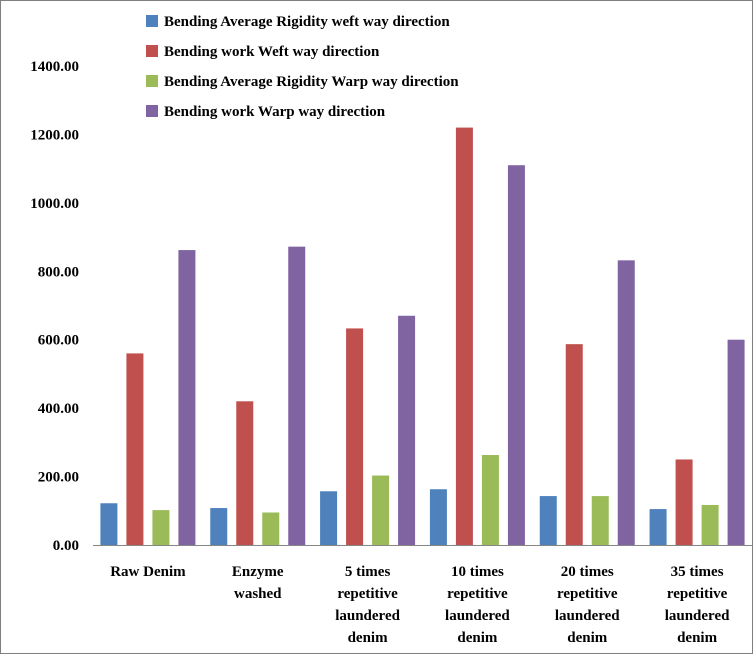  What do you see at coordinates (54, 67) in the screenshot?
I see `y-tick-label: 1400.00` at bounding box center [54, 67].